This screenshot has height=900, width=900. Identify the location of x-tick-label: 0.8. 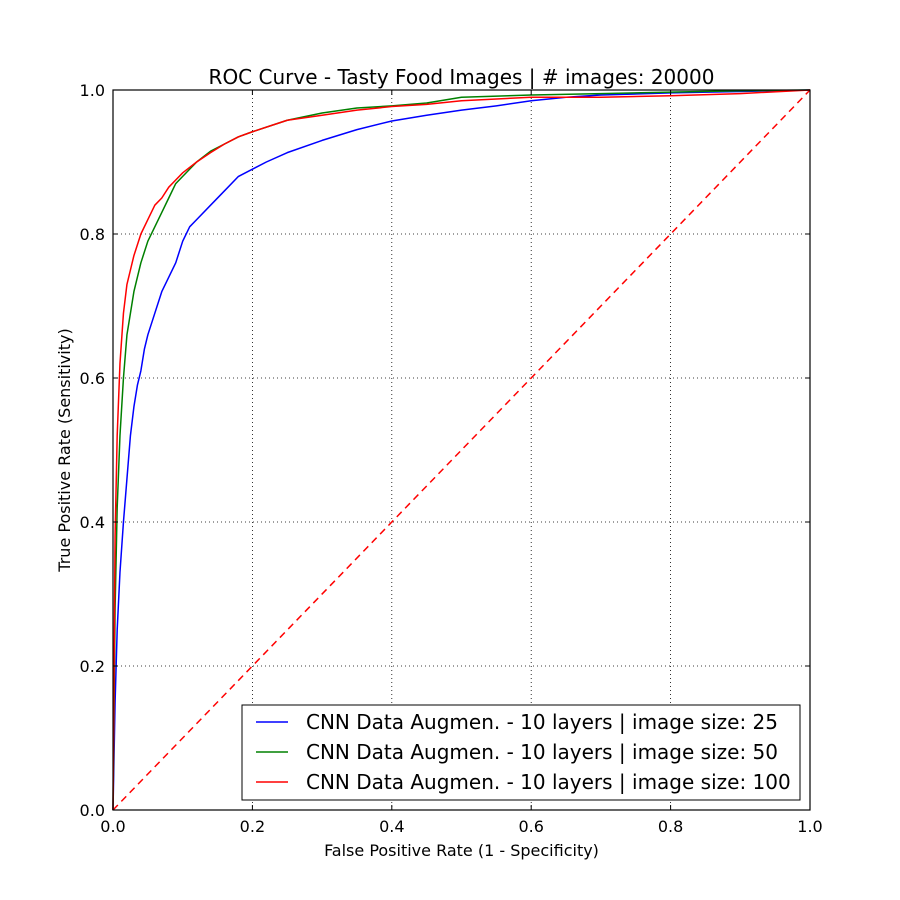
(670, 826).